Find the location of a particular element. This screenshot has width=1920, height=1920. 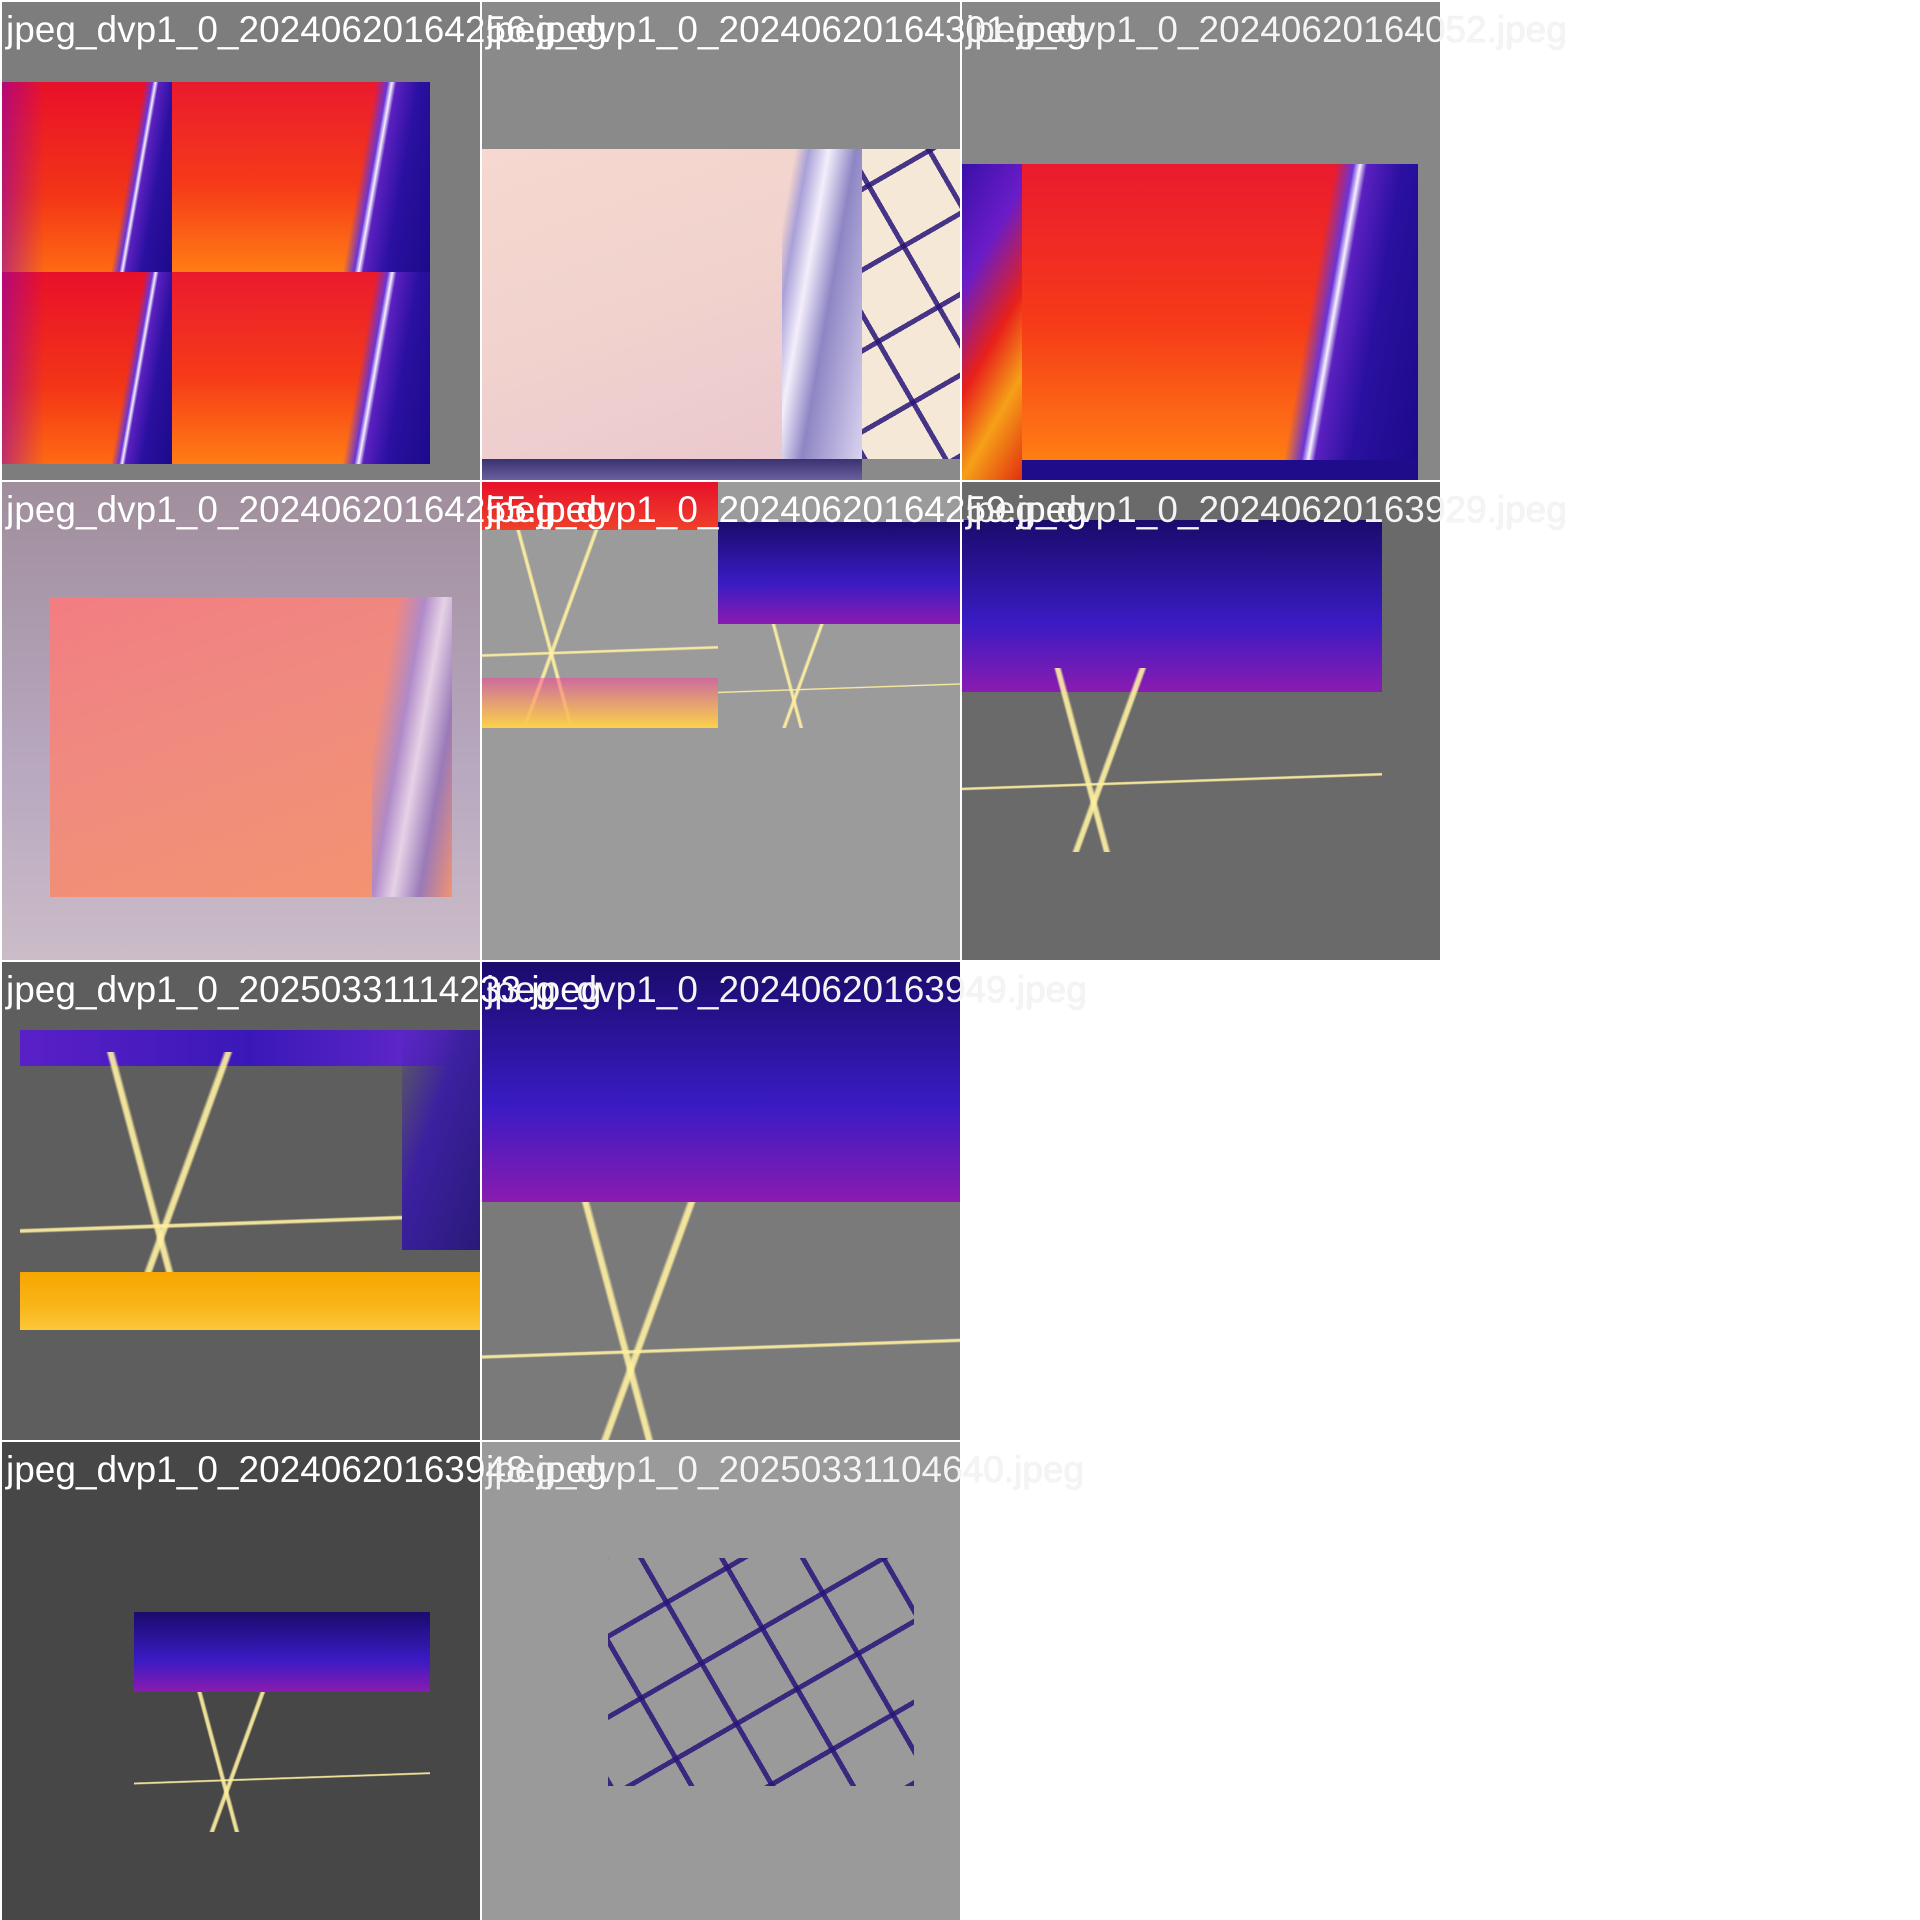

mosaic-tile: jpeg_dvp1_0_20240620164255.jpeg is located at coordinates (304, 721).